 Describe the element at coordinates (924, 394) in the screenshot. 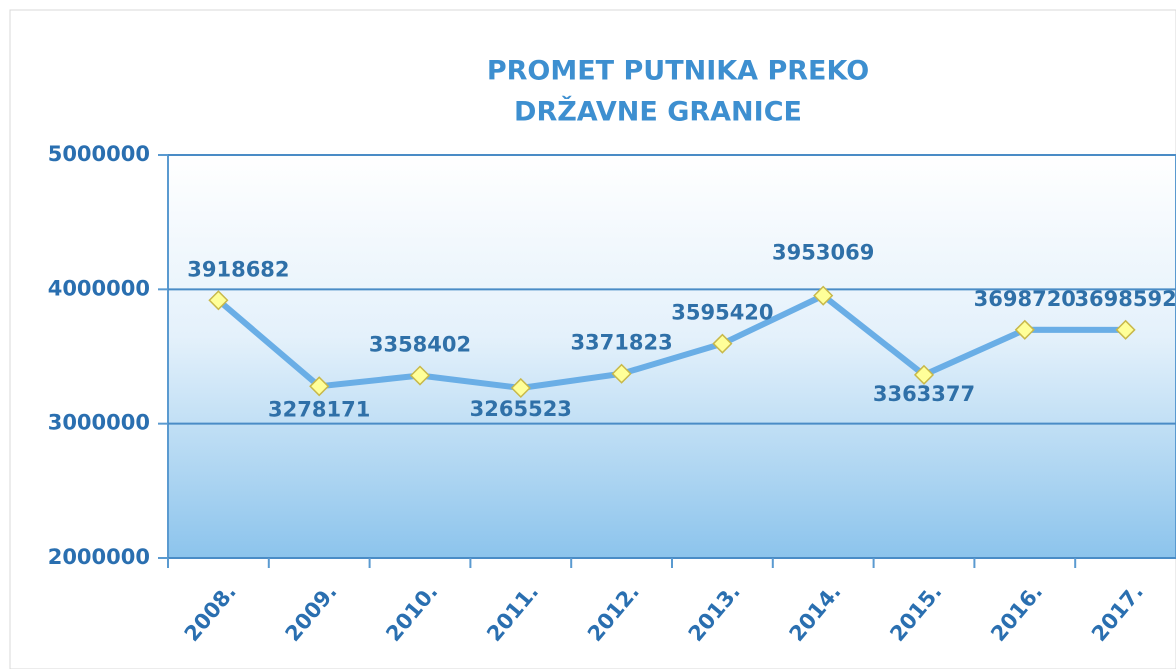

I see `data-label: 3363377` at that location.